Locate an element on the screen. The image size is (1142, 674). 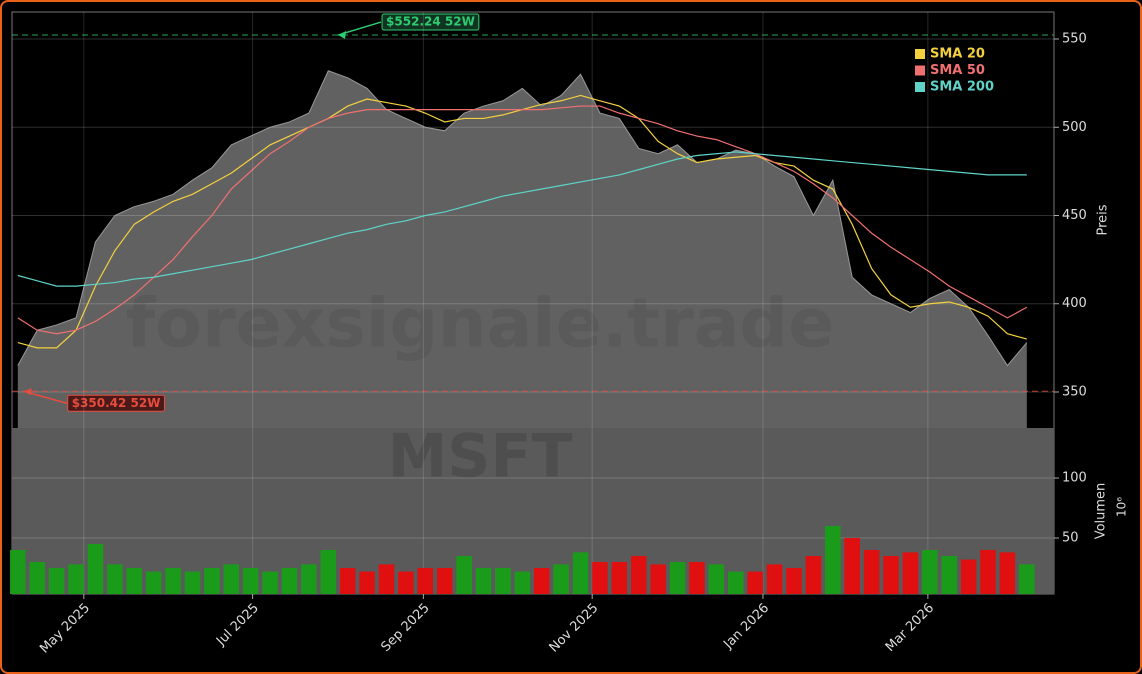
x-tick-label: Nov 2025 is located at coordinates (574, 628).